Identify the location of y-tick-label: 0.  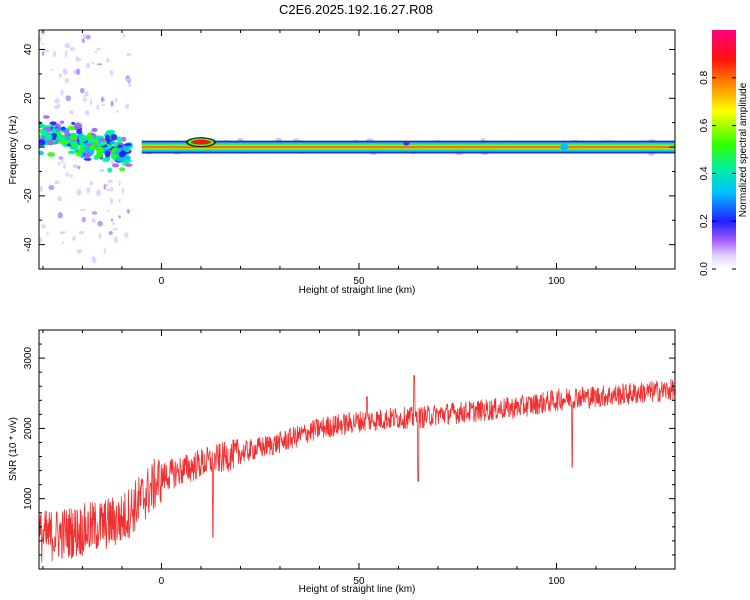
(28, 147).